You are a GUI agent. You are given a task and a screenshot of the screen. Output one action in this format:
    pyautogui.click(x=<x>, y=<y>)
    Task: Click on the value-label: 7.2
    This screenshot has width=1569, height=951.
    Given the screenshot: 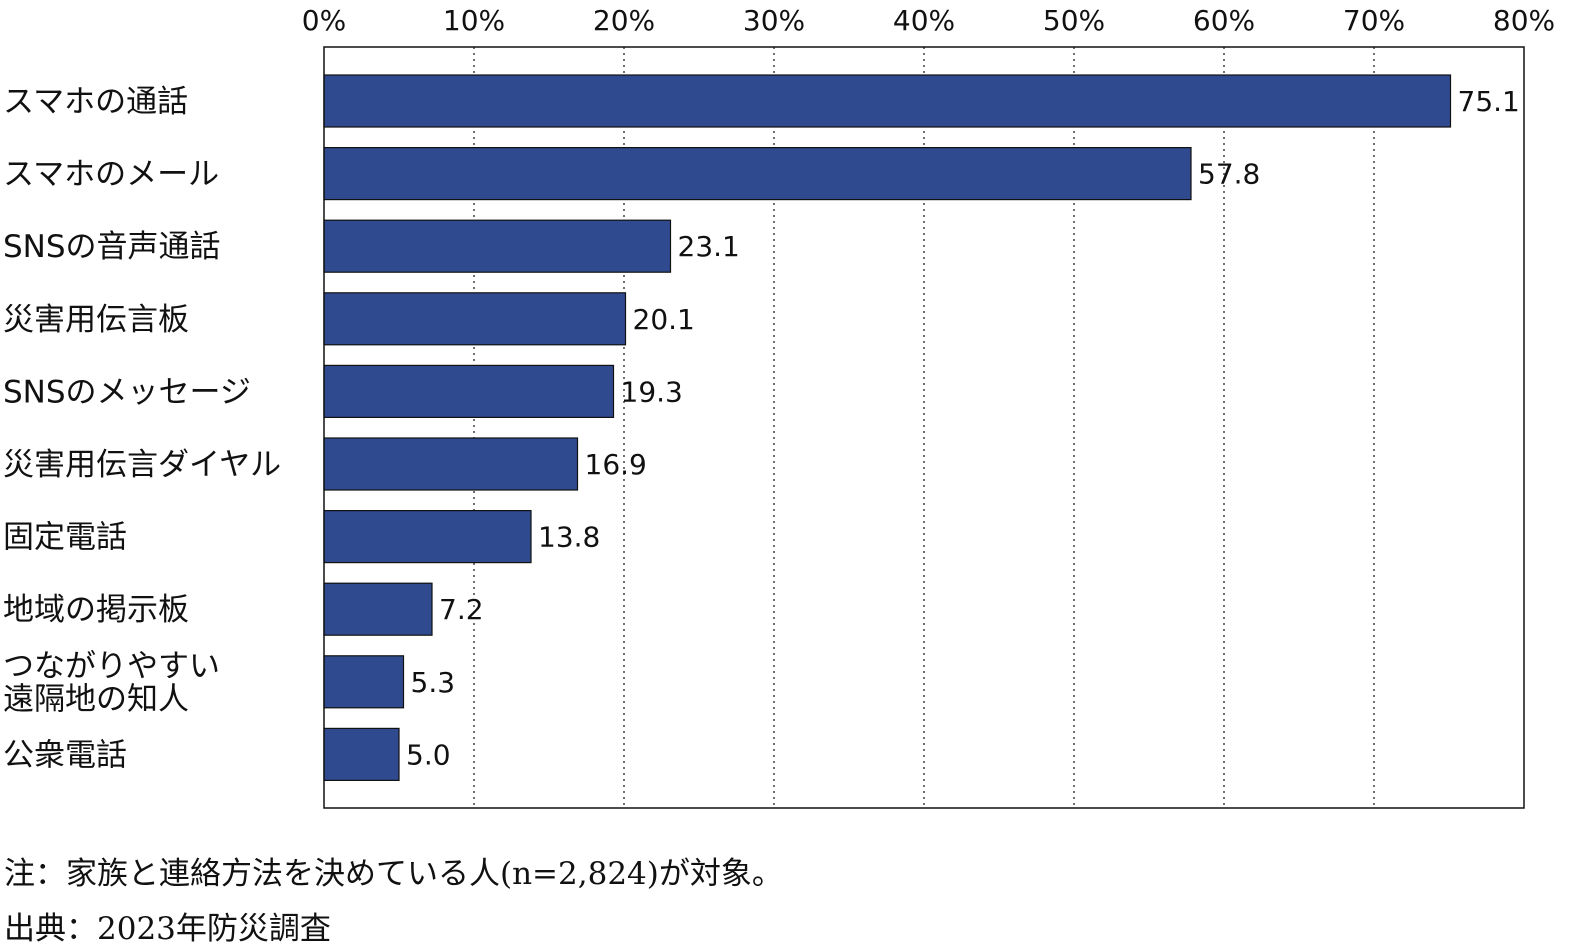 What is the action you would take?
    pyautogui.click(x=461, y=609)
    